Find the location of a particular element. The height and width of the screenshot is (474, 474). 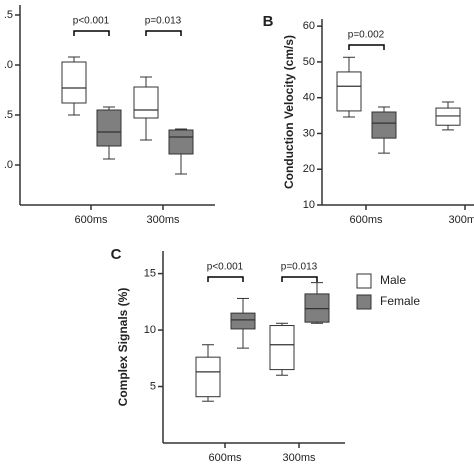

p-value: p=0.002 is located at coordinates (366, 35).